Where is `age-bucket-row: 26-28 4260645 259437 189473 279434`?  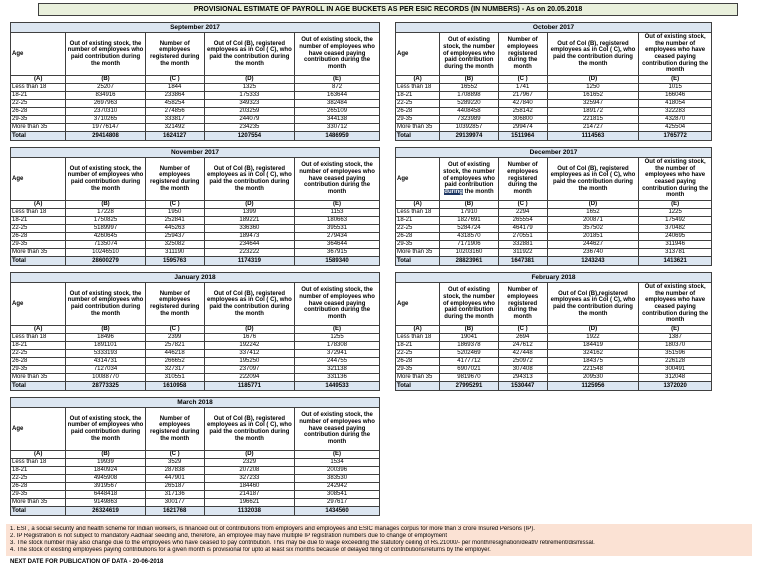
age-bucket-row: 26-28 4260645 259437 189473 279434 is located at coordinates (194, 236).